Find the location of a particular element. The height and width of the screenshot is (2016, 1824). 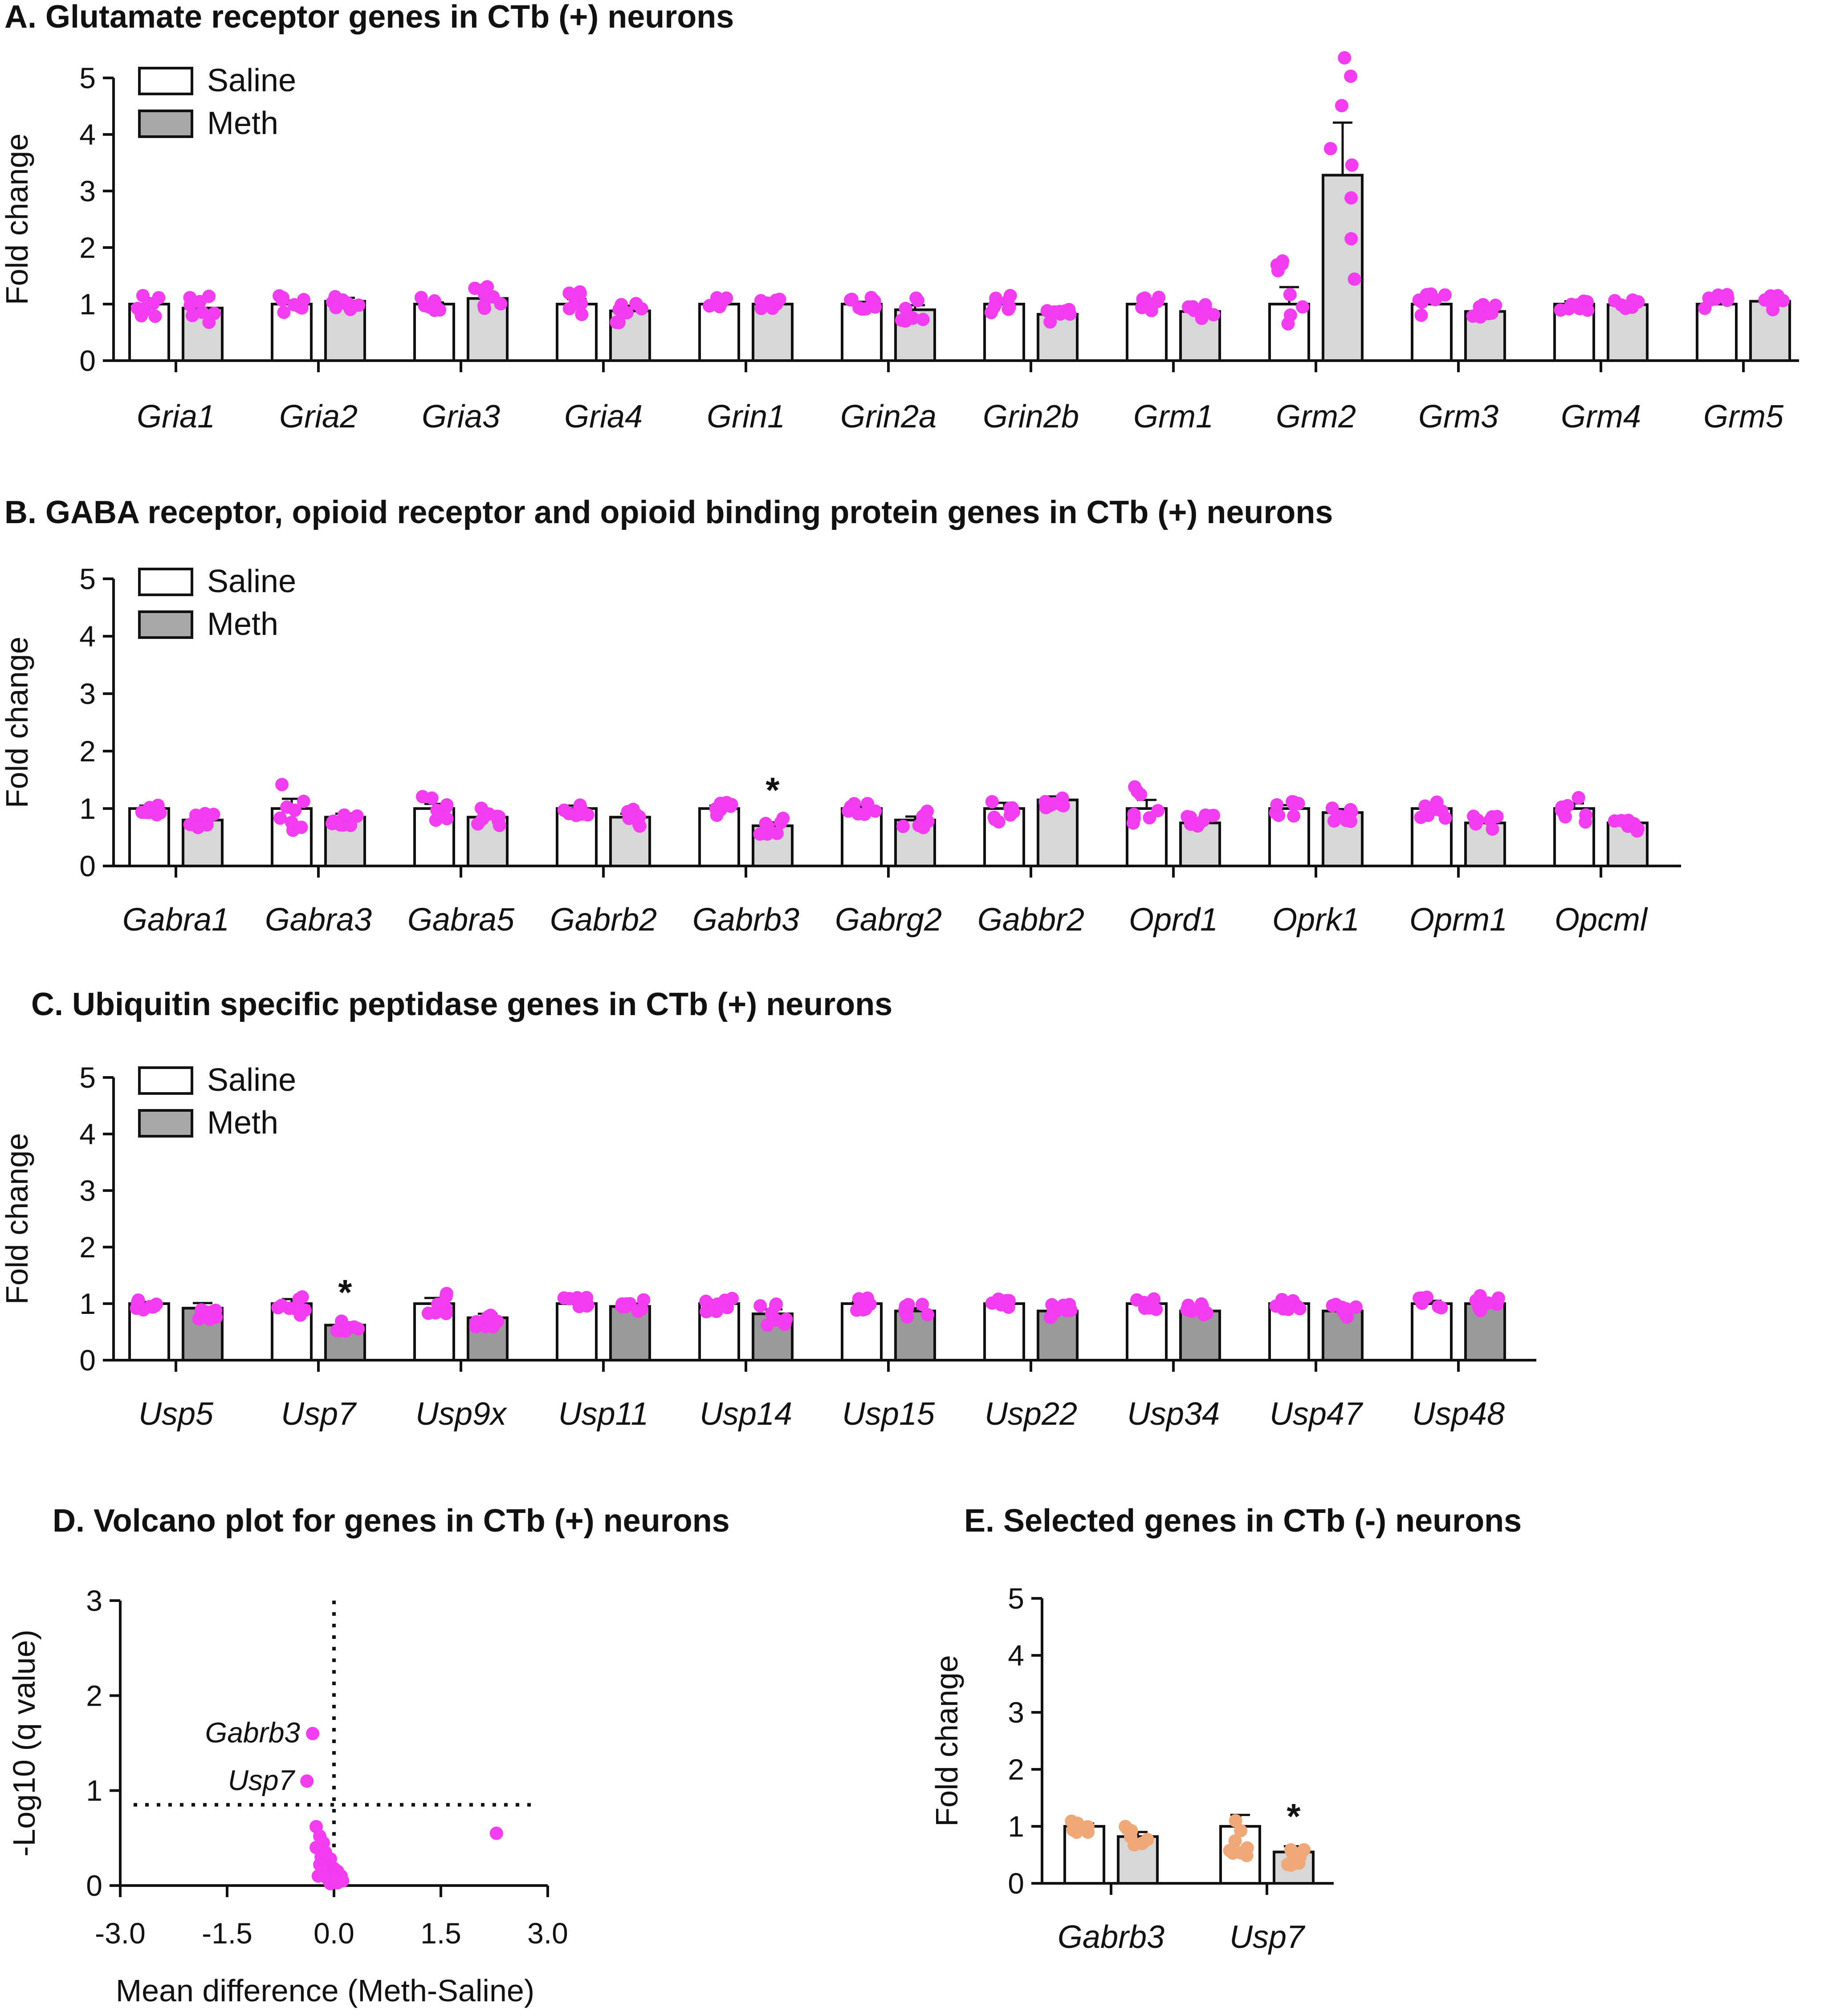

x-axis-label: Mean difference (Meth-Saline) is located at coordinates (325, 1991).